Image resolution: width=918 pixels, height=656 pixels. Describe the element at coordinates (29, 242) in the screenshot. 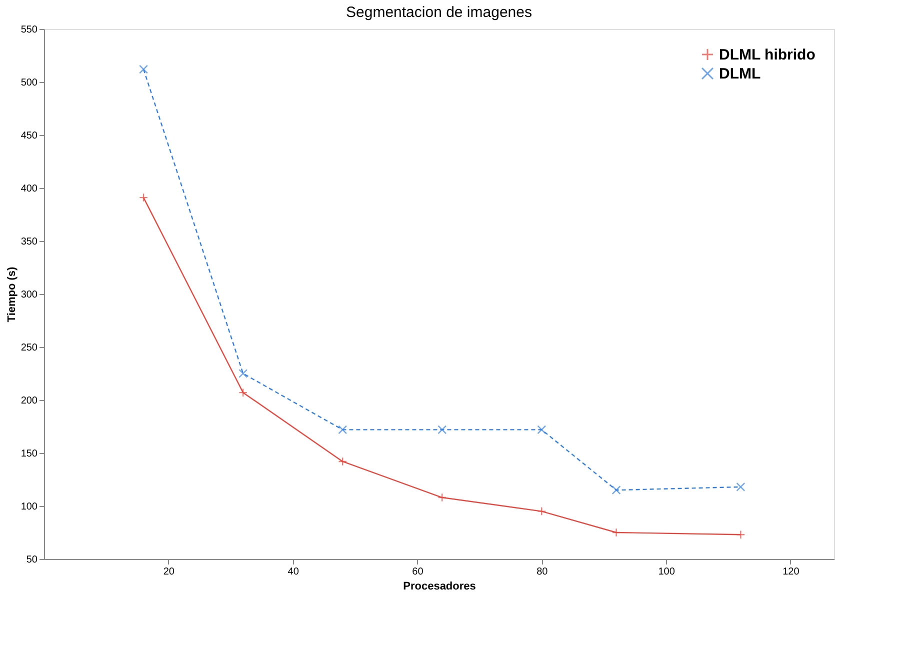

I see `y-tick-label: 350` at that location.